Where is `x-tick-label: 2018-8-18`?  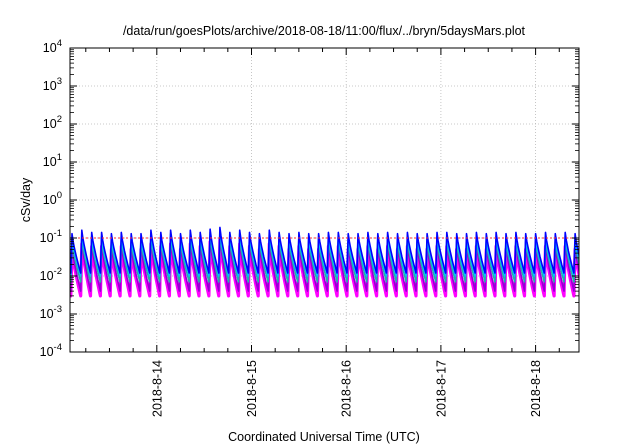 x-tick-label: 2018-8-18 is located at coordinates (536, 388).